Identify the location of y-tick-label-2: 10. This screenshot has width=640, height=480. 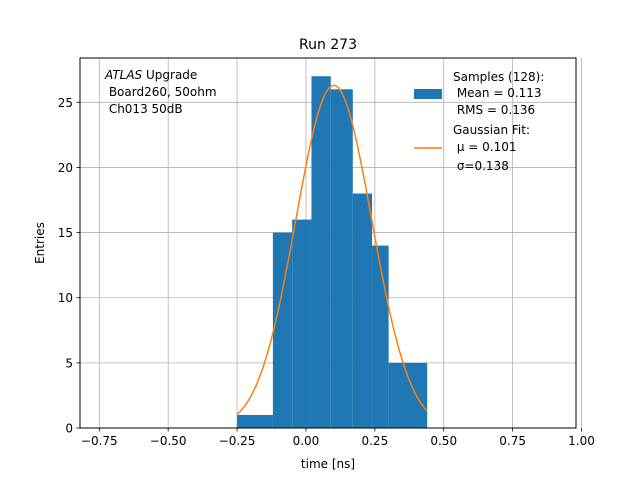
(65, 298).